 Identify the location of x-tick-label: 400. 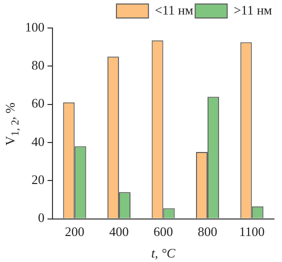
(119, 232).